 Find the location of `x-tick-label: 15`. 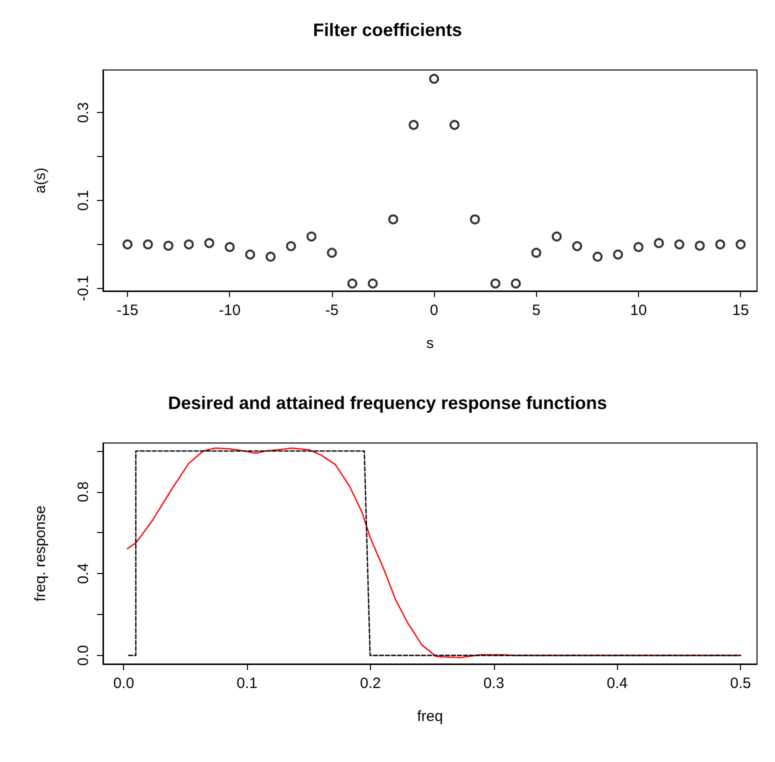

x-tick-label: 15 is located at coordinates (740, 310).